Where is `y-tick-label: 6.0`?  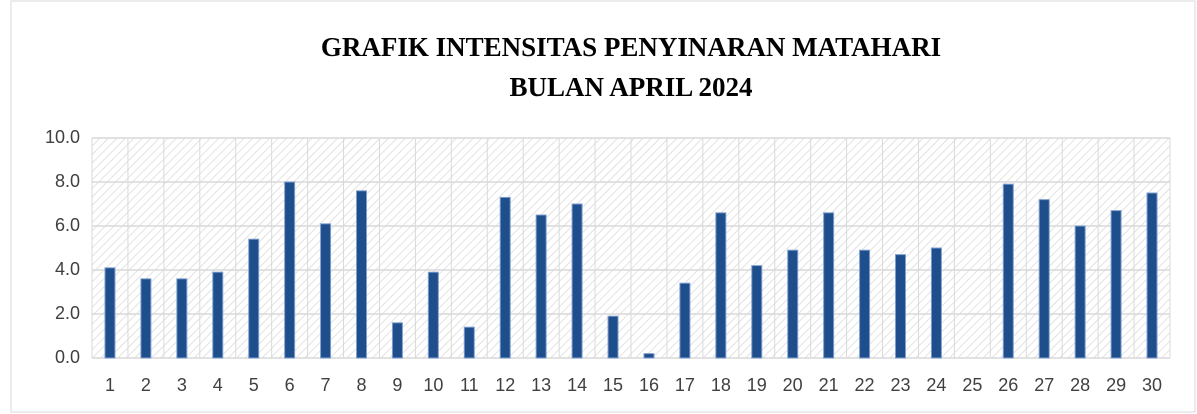 y-tick-label: 6.0 is located at coordinates (67, 225).